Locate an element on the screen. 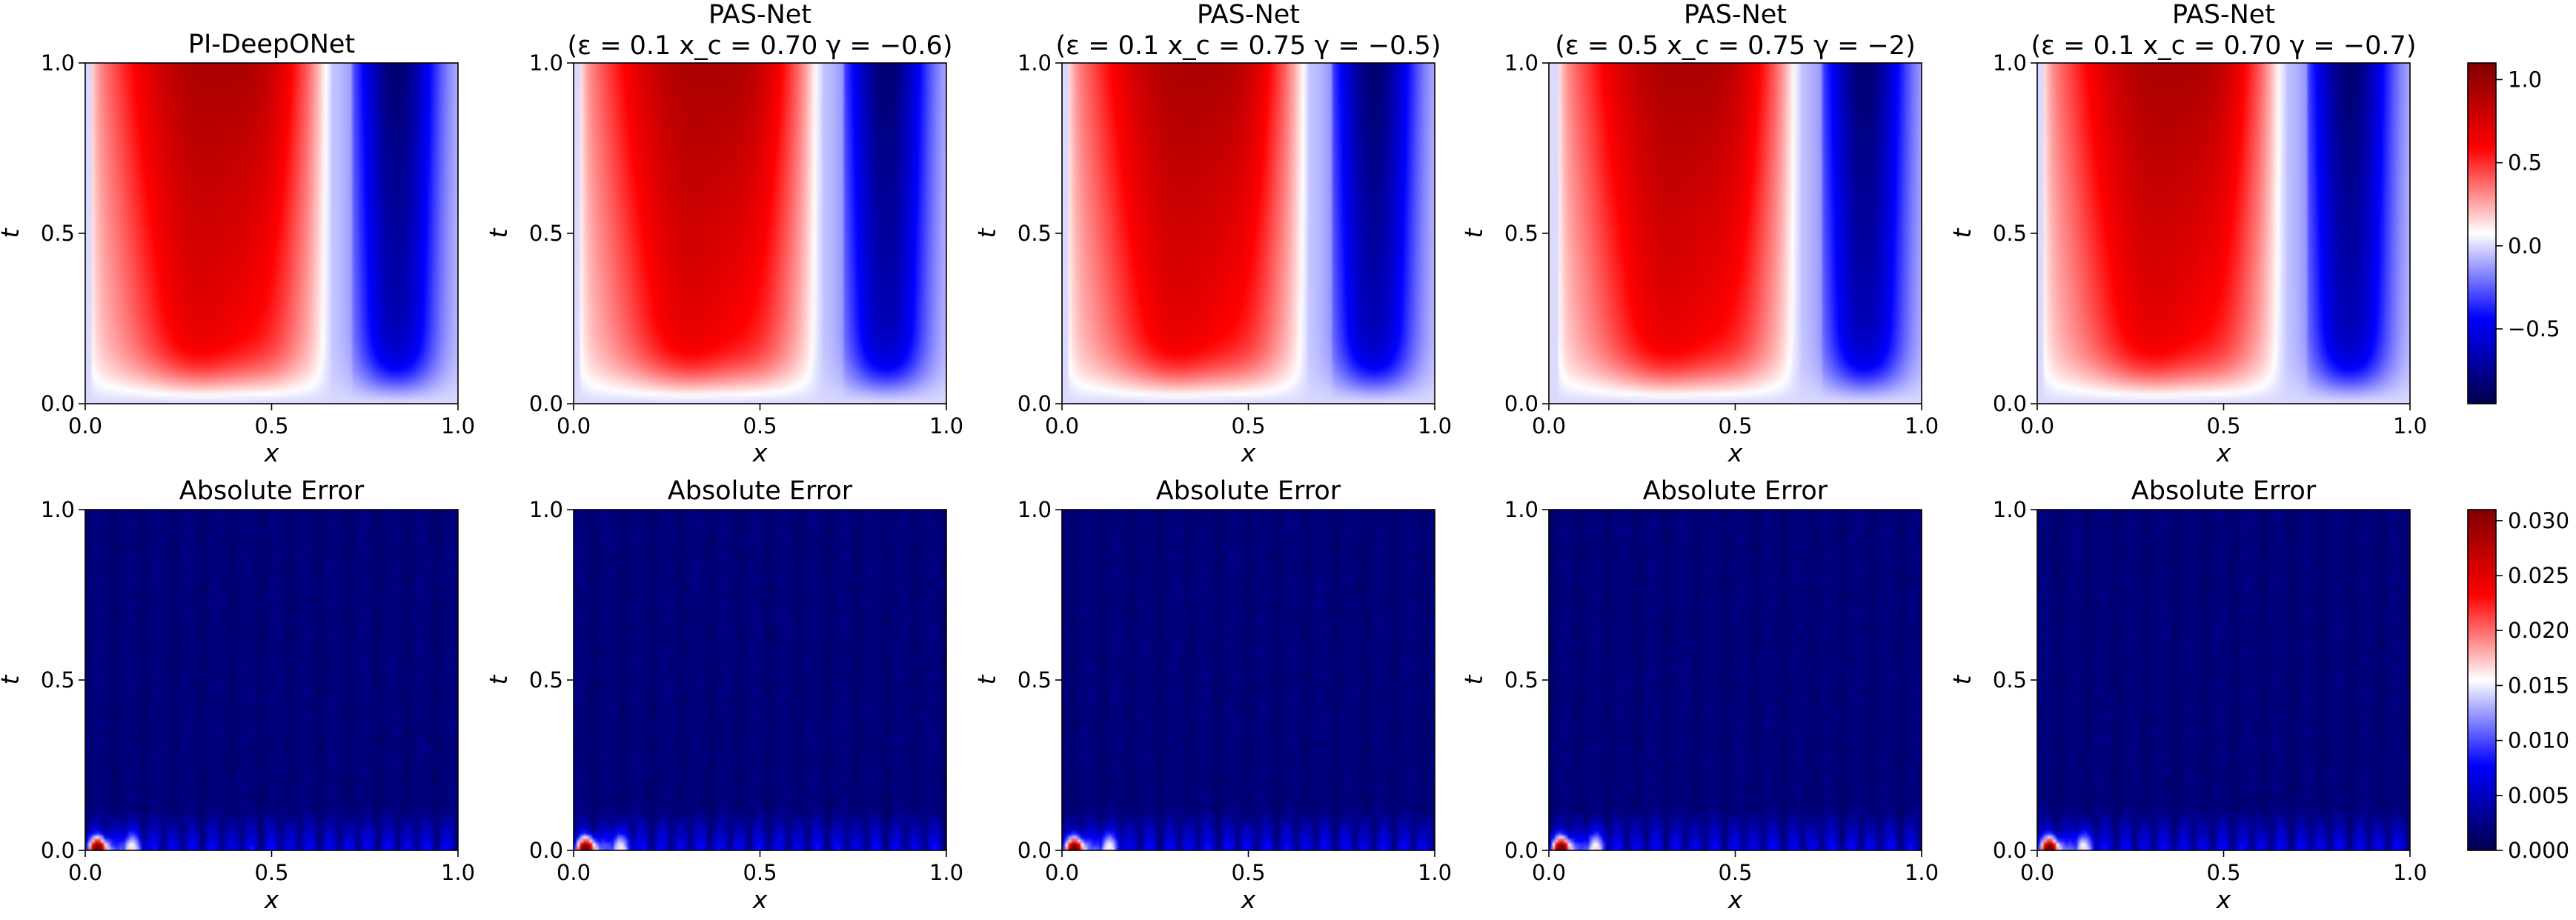 This screenshot has width=2576, height=920. panel-title: PI-DeepONet is located at coordinates (271, 44).